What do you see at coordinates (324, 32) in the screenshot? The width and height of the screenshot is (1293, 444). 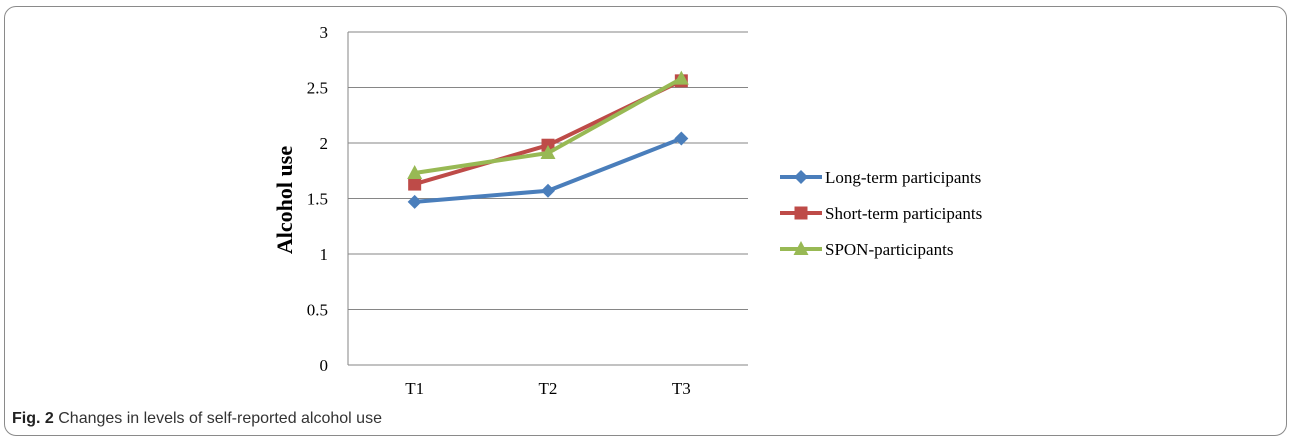 I see `y-tick-label: 3` at bounding box center [324, 32].